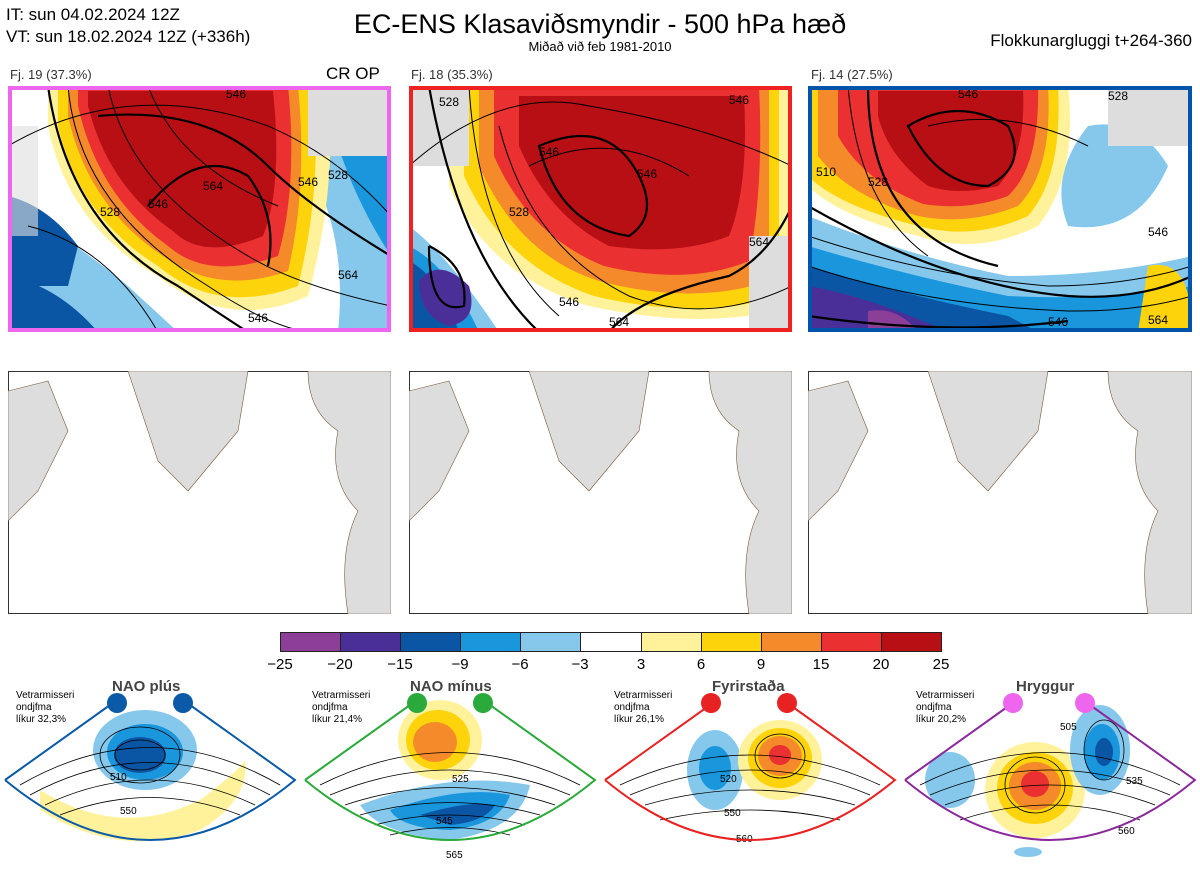  Describe the element at coordinates (600, 24) in the screenshot. I see `page-title: EC-ENS Klasaviðsmyndir - 500 hPa hæð` at that location.